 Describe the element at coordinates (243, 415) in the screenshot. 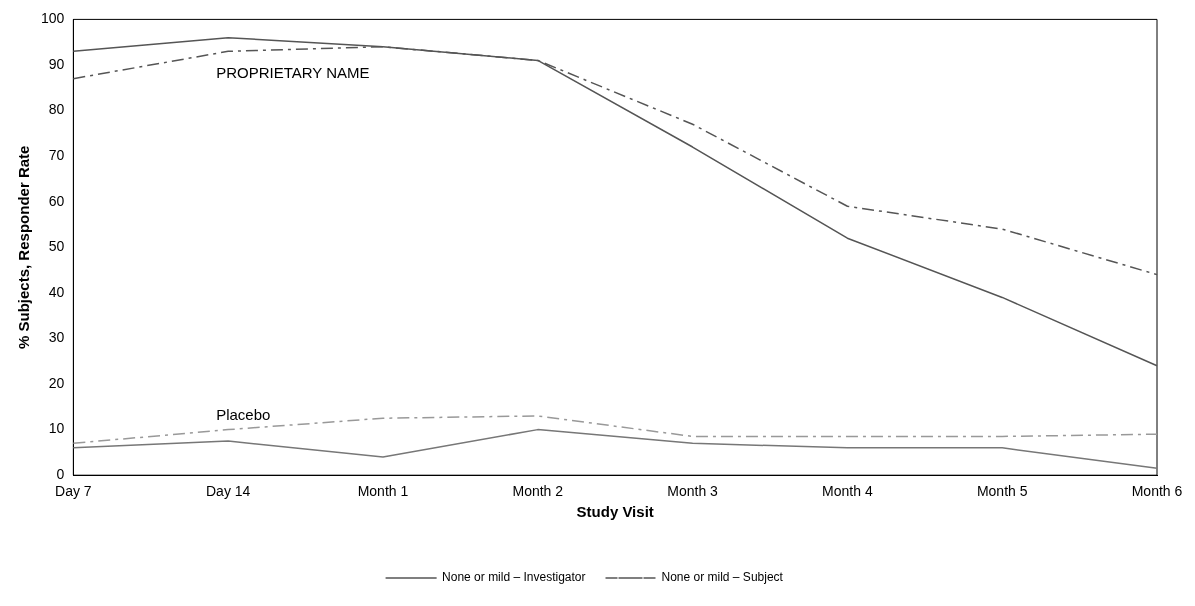

I see `annotation: Placebo` at that location.